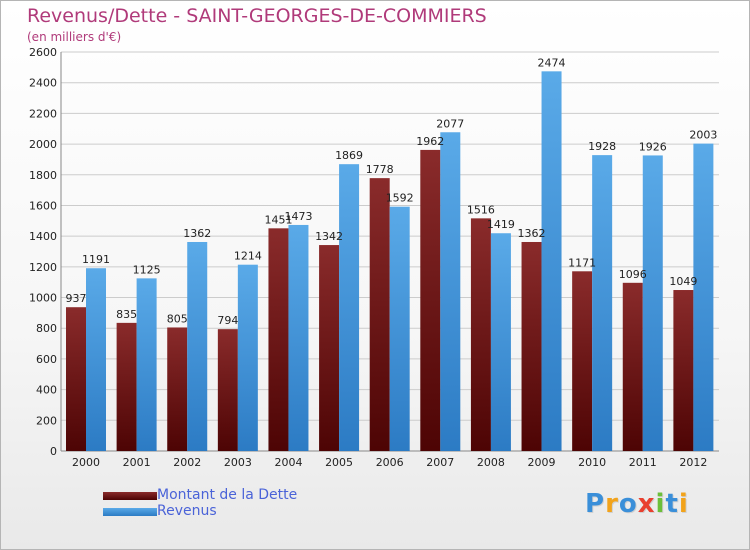 The width and height of the screenshot is (750, 550). Describe the element at coordinates (227, 495) in the screenshot. I see `legend-label-debt: Montant de la Dette` at that location.